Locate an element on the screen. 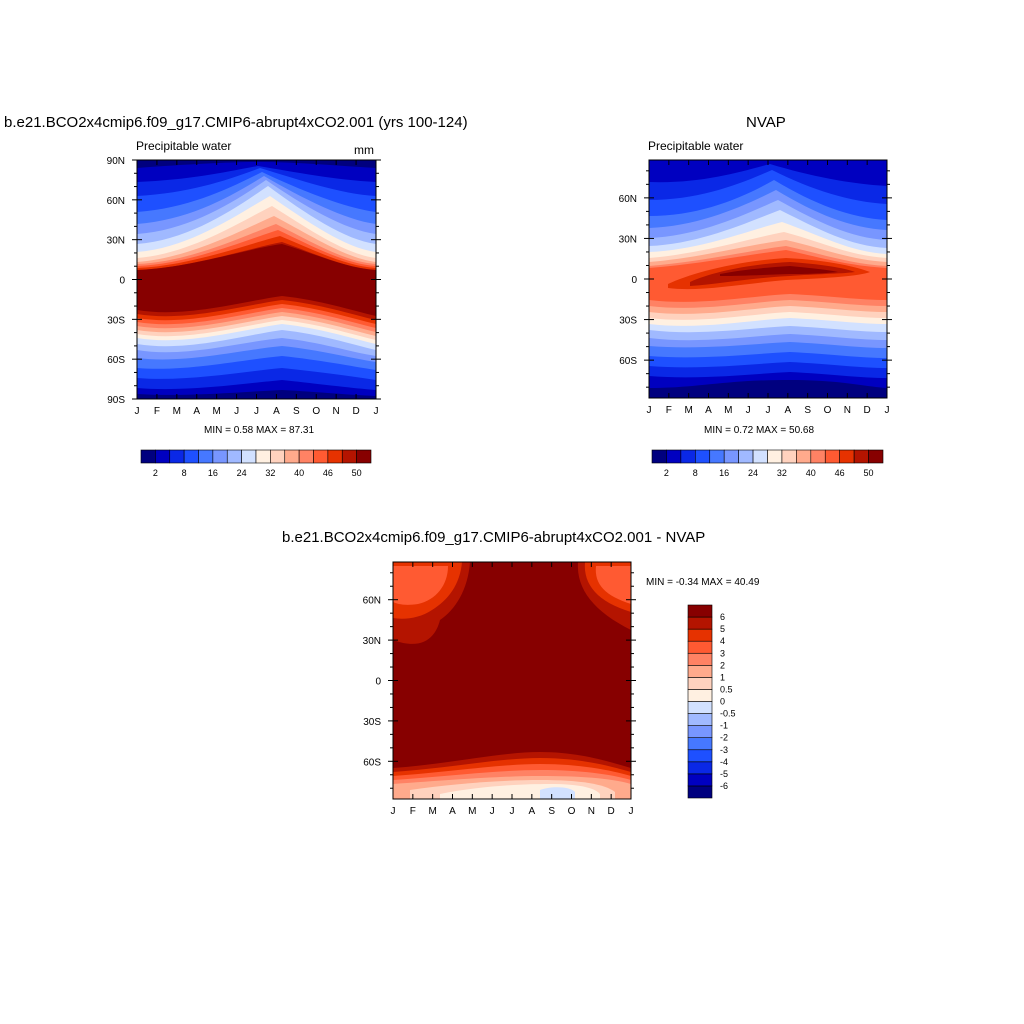  colorbar-label: 4 is located at coordinates (722, 641).